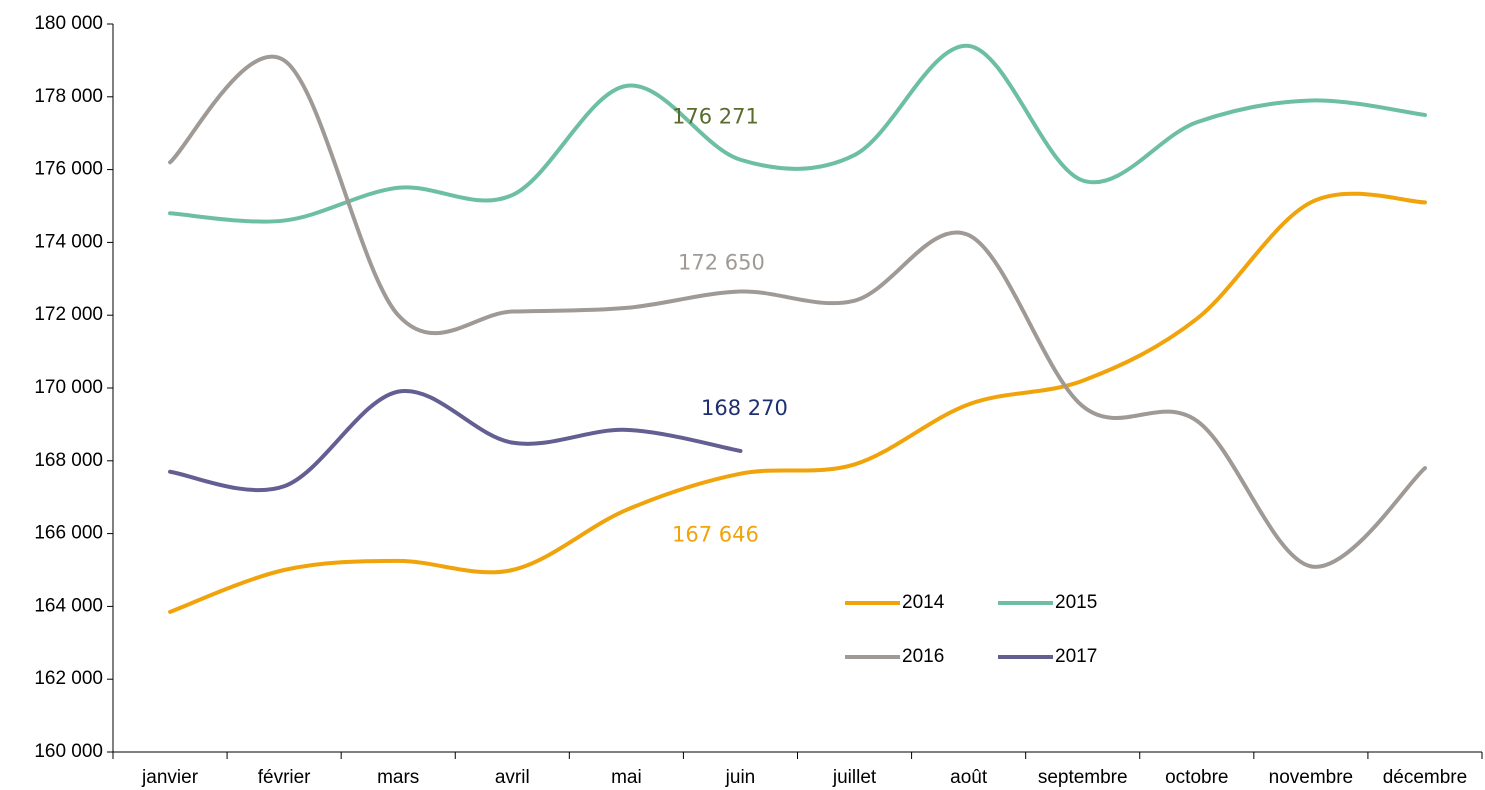 This screenshot has height=790, width=1485. Describe the element at coordinates (923, 602) in the screenshot. I see `legend-label: 2014` at that location.